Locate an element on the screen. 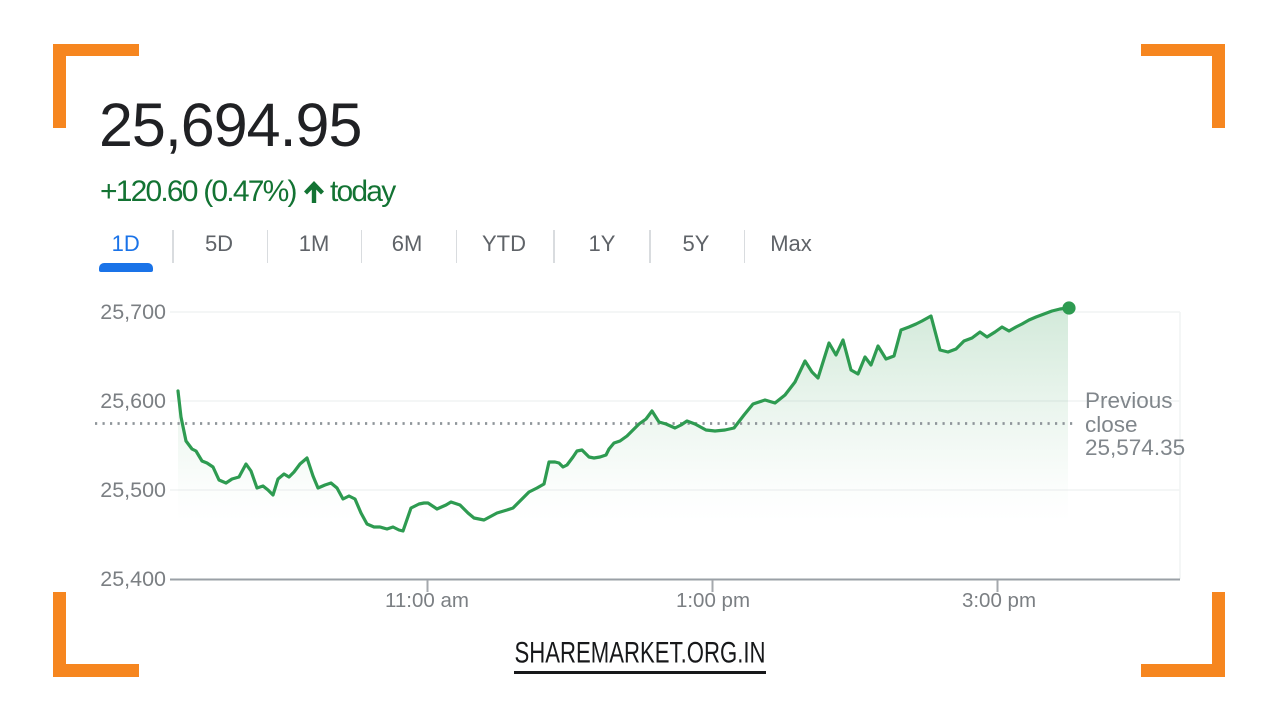 This screenshot has width=1280, height=720. svg-text: SHAREMARKET.ORG.IN is located at coordinates (640, 653).